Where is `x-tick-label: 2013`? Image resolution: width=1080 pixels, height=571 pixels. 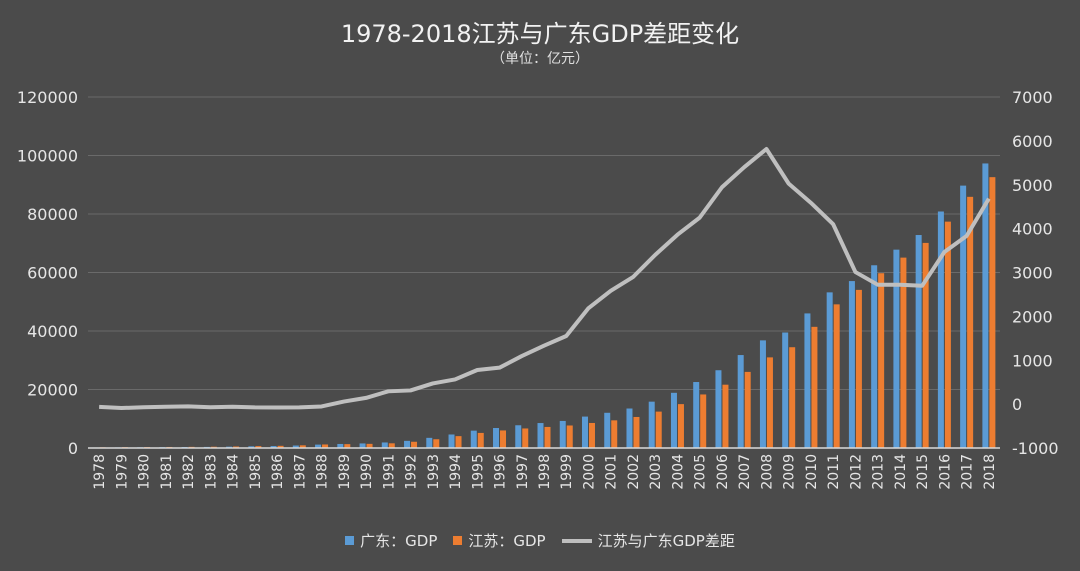 x-tick-label: 2013 is located at coordinates (879, 472).